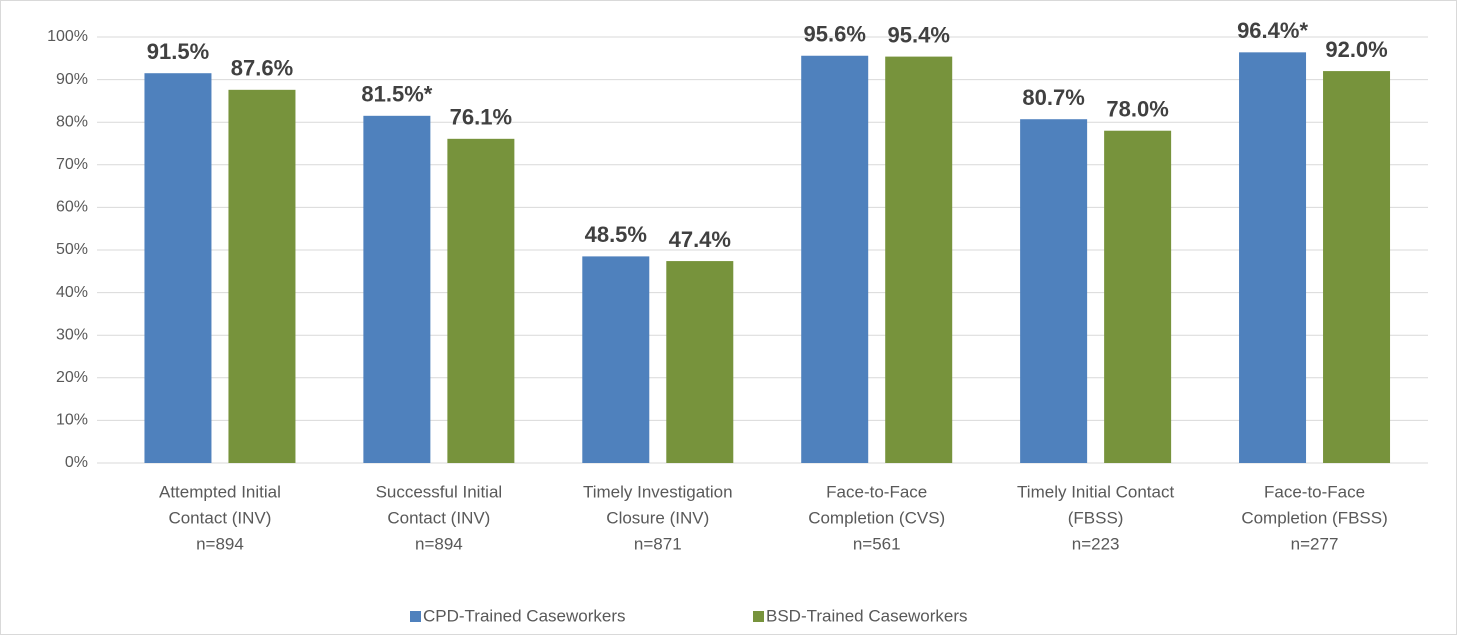 The width and height of the screenshot is (1457, 635). What do you see at coordinates (72, 377) in the screenshot?
I see `y-tick-label: 20%` at bounding box center [72, 377].